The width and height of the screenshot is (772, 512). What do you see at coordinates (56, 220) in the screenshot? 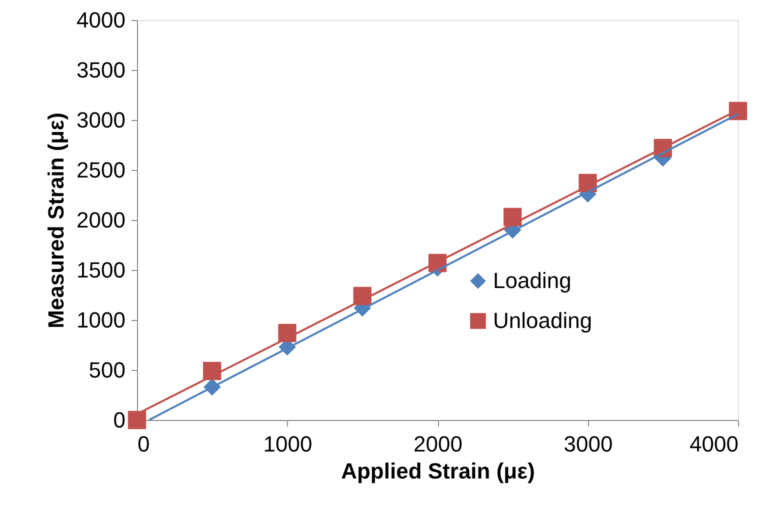
I see `y-axis-title: Measured Strain (με)` at bounding box center [56, 220].